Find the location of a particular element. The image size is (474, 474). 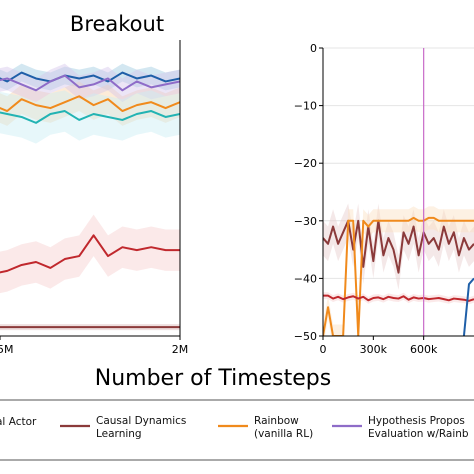

legend-label-3-1: Evaluation w/Rainb is located at coordinates (418, 434).